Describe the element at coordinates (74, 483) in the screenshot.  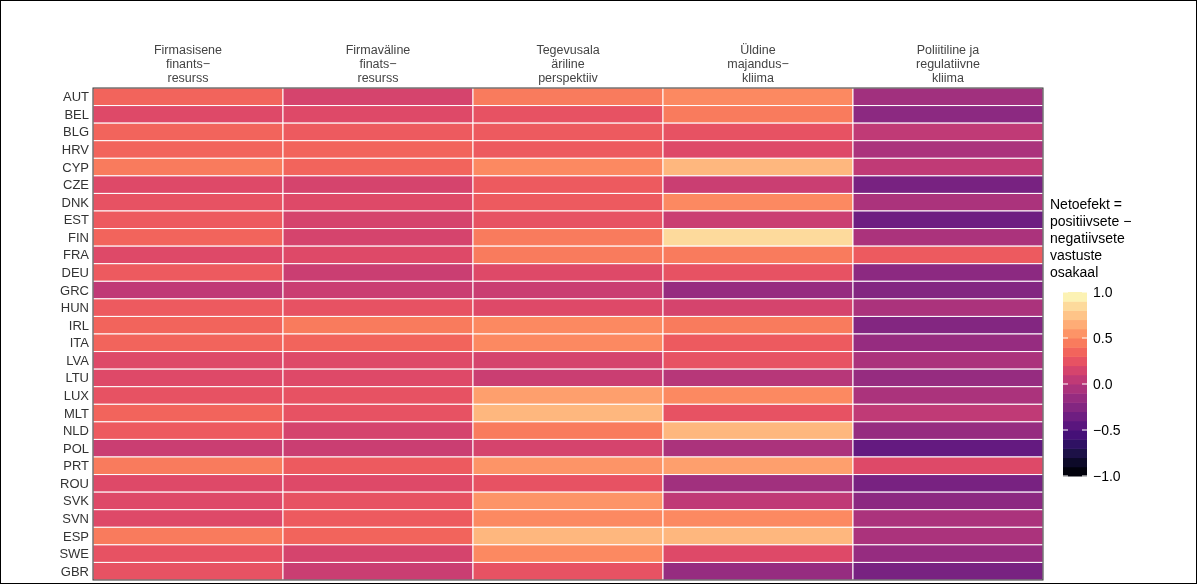
I see `y-tick-label: ROU` at that location.